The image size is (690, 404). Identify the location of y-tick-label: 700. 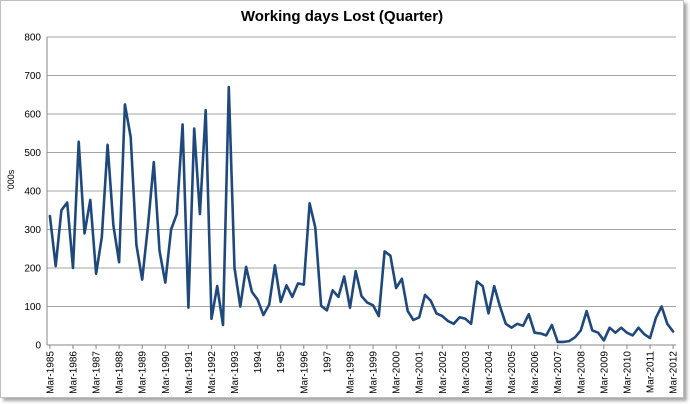
(32, 76).